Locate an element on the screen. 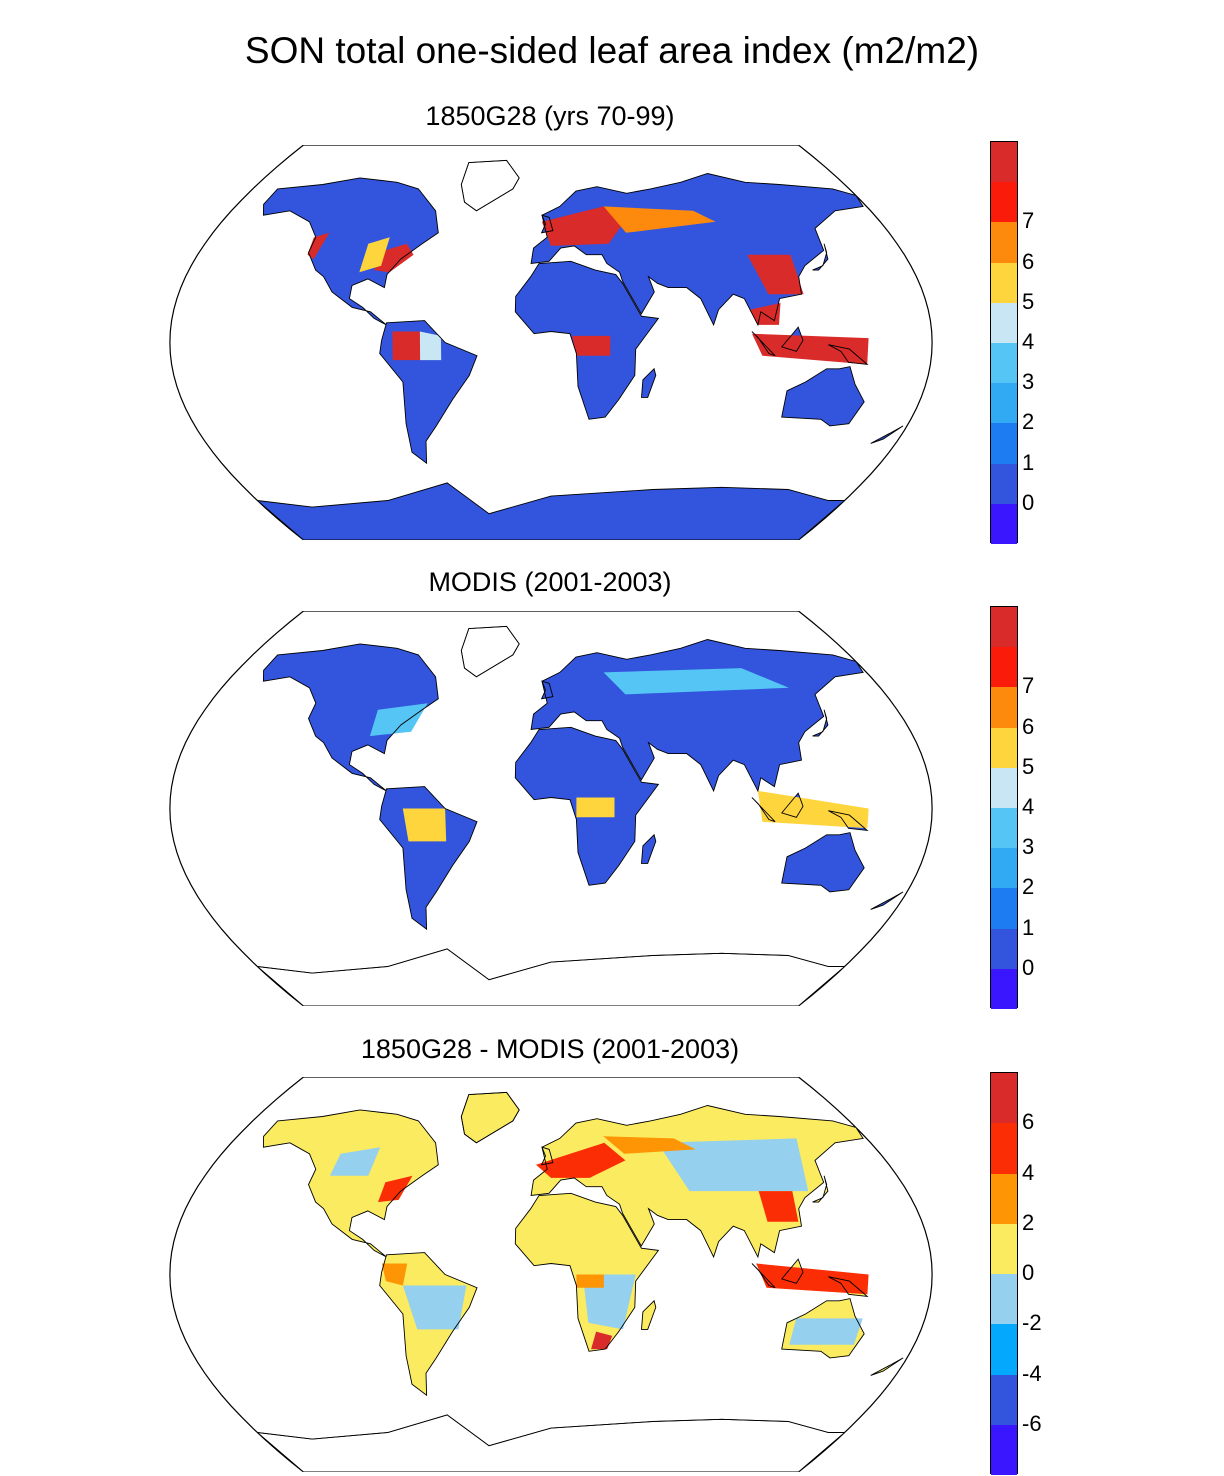 The image size is (1224, 1476). colorbar-tick-label: -2 is located at coordinates (1032, 1323).